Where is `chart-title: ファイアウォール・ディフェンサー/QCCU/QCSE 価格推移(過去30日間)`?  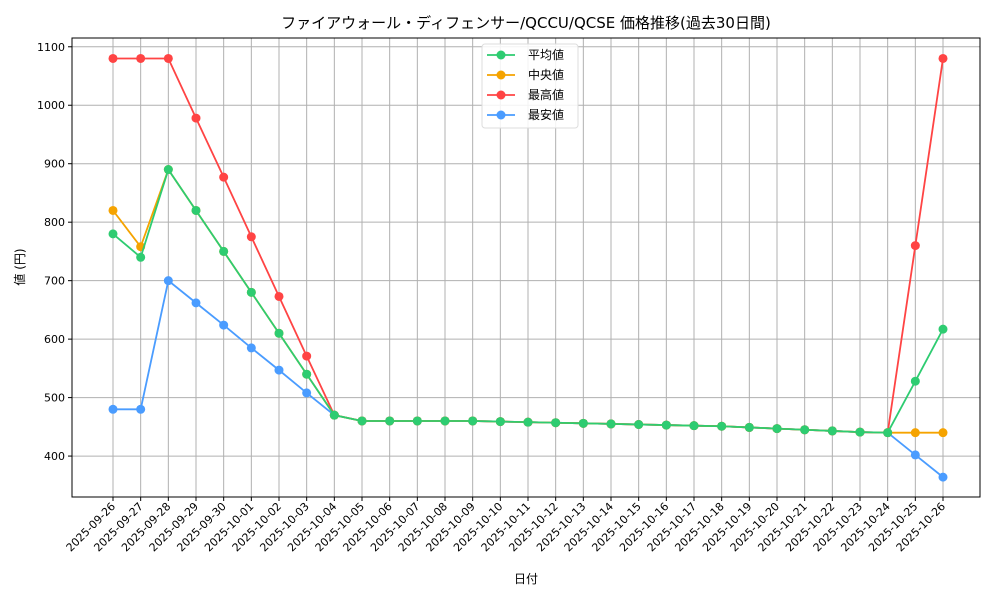
chart-title: ファイアウォール・ディフェンサー/QCCU/QCSE 価格推移(過去30日間) is located at coordinates (526, 23).